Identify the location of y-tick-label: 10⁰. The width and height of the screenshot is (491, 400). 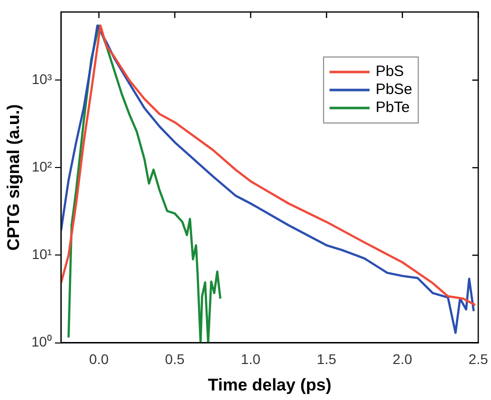
(41, 342).